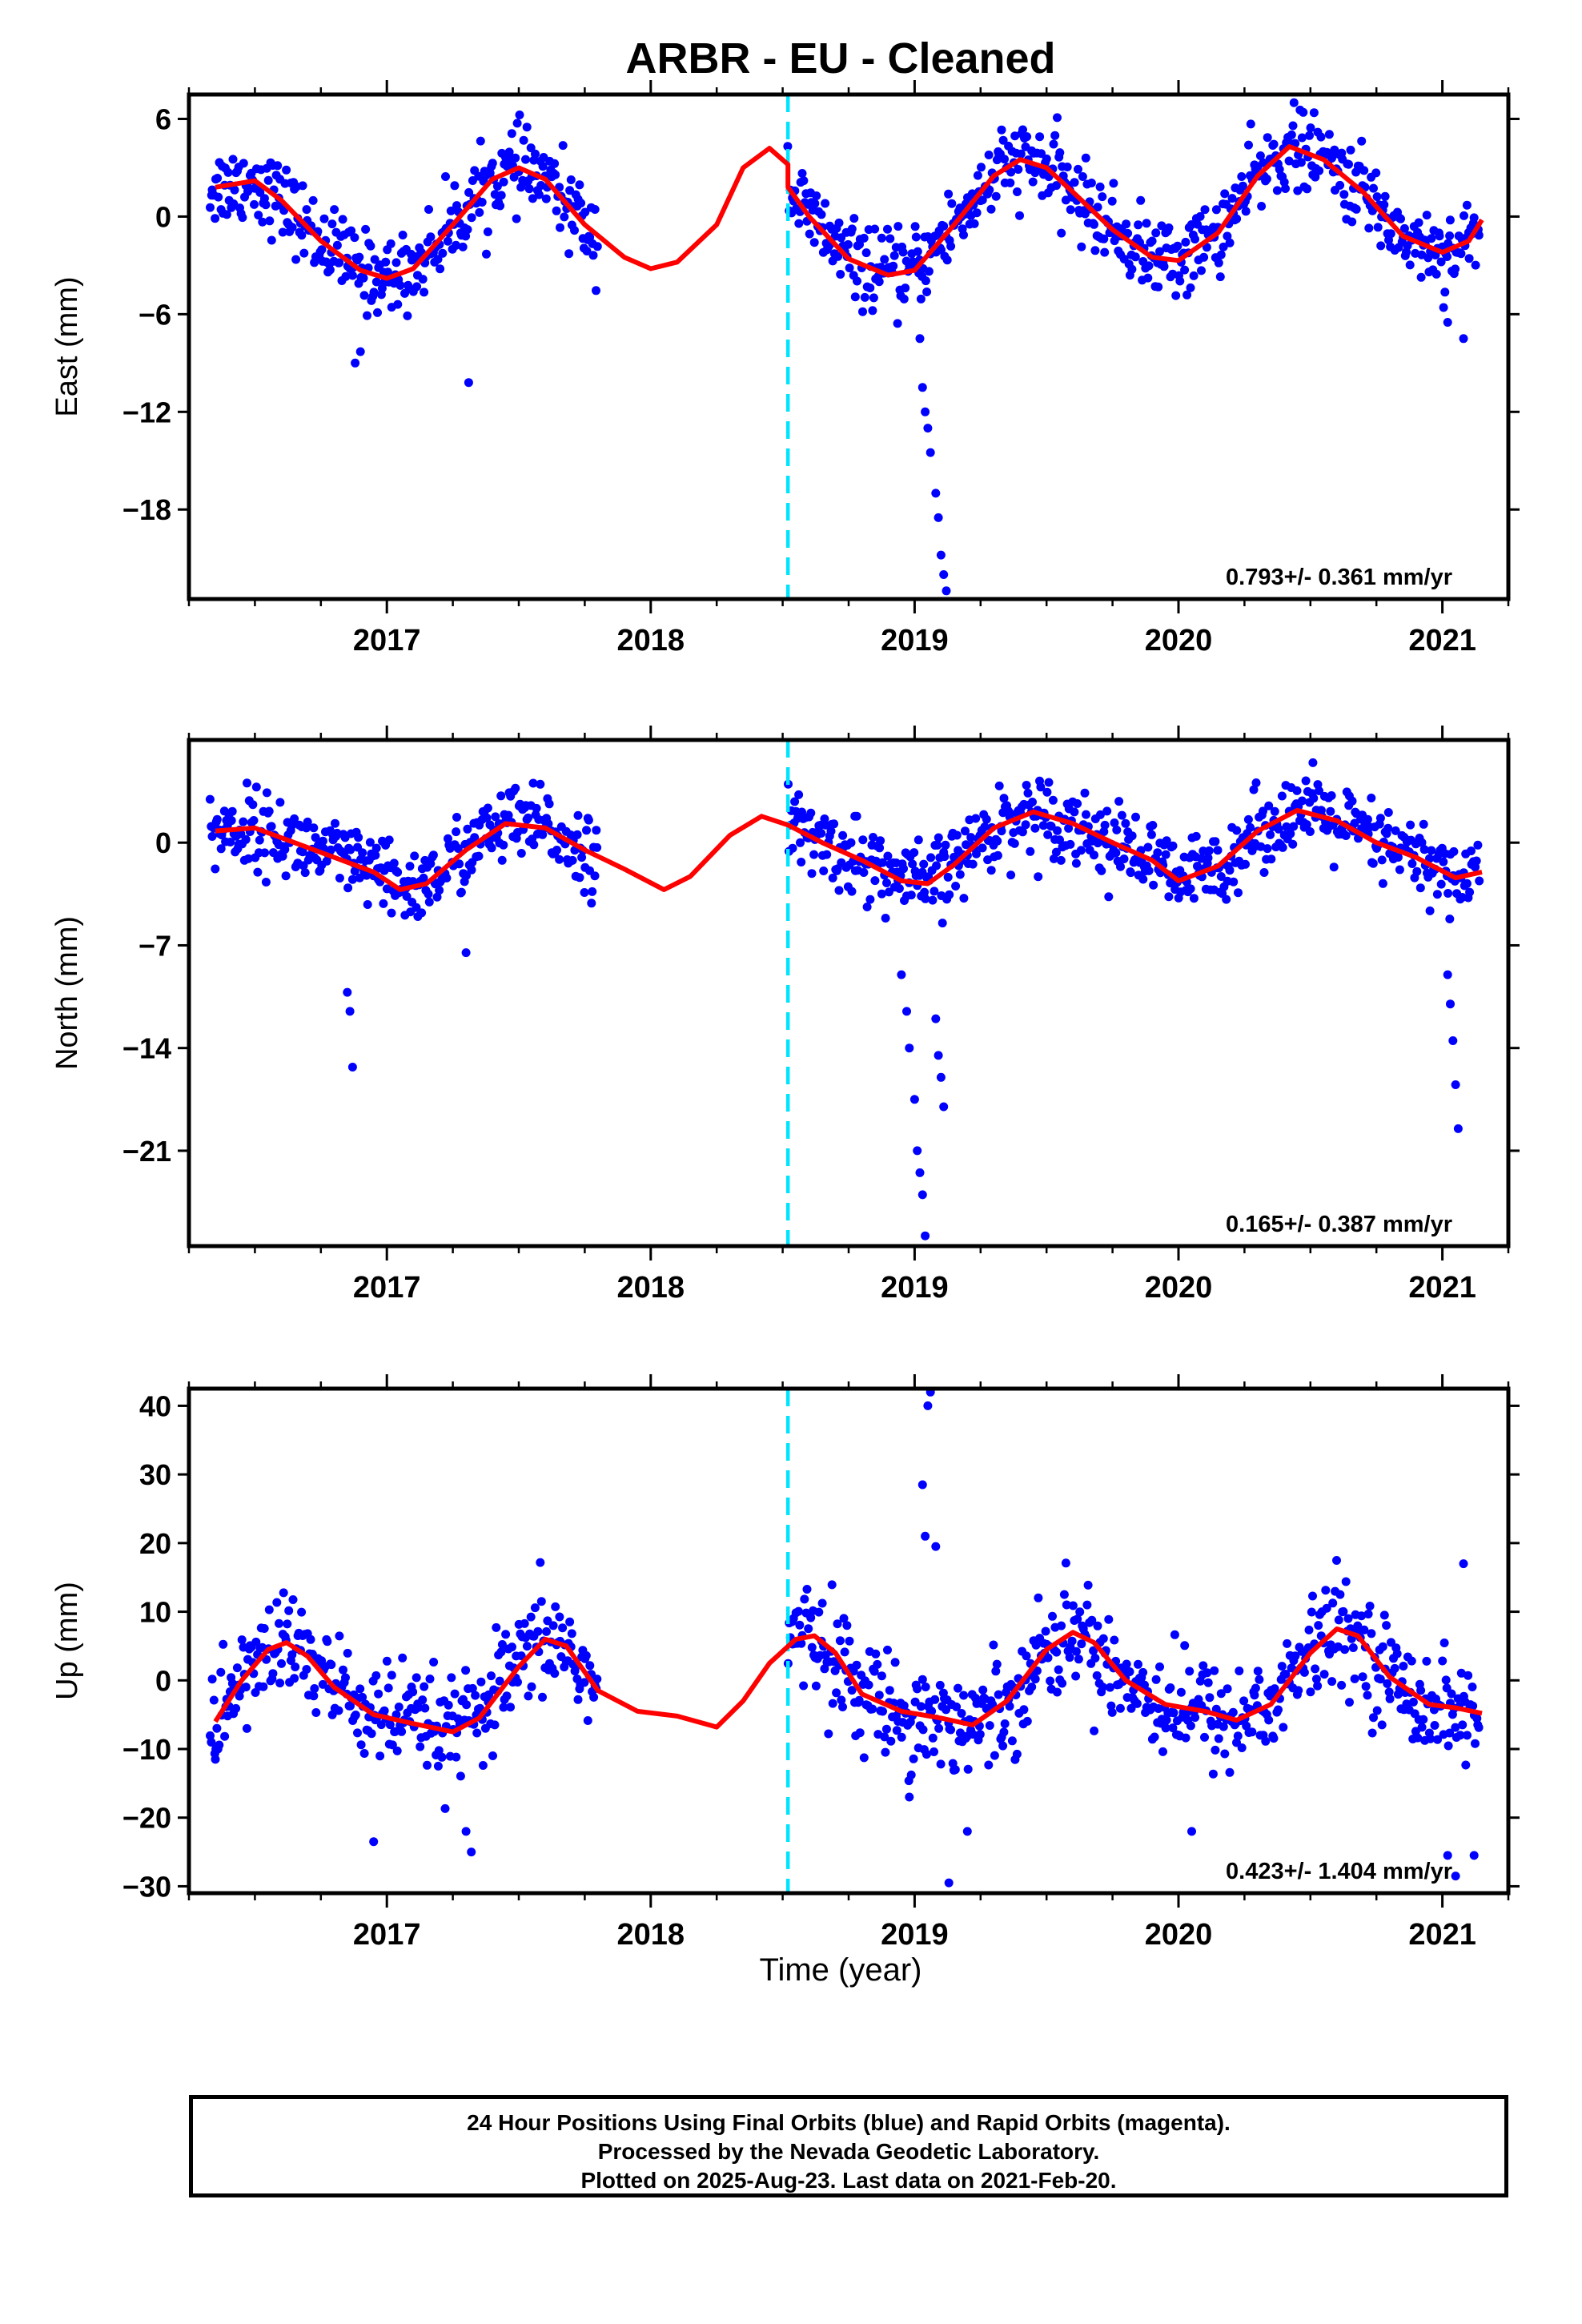  I want to click on east-y-axis-label: East (mm), so click(67, 346).